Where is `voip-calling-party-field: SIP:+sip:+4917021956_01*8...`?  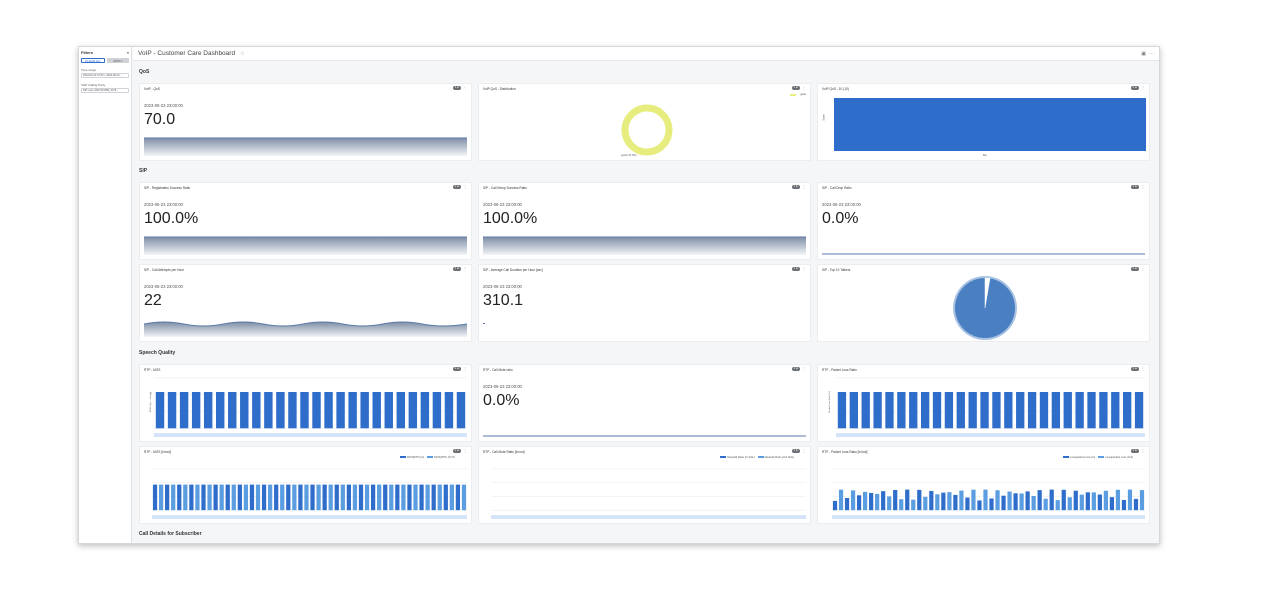
voip-calling-party-field: SIP:+sip:+4917021956_01*8... is located at coordinates (105, 90).